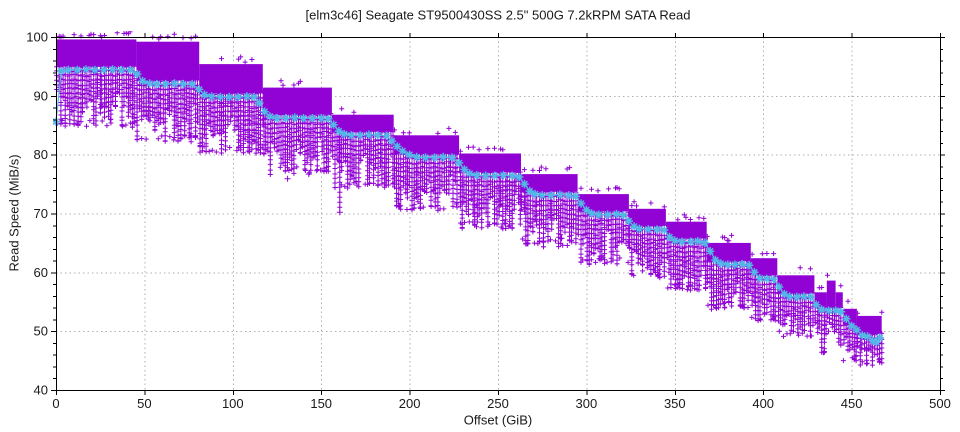  What do you see at coordinates (498, 403) in the screenshot?
I see `x-tick-label: 250` at bounding box center [498, 403].